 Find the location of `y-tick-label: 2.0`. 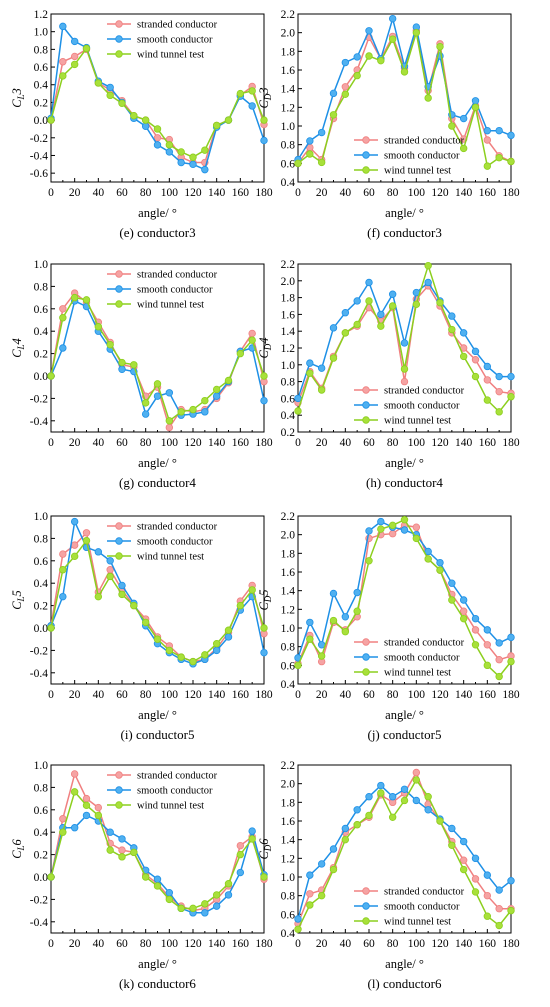

y-tick-label: 2.0 is located at coordinates (288, 34).